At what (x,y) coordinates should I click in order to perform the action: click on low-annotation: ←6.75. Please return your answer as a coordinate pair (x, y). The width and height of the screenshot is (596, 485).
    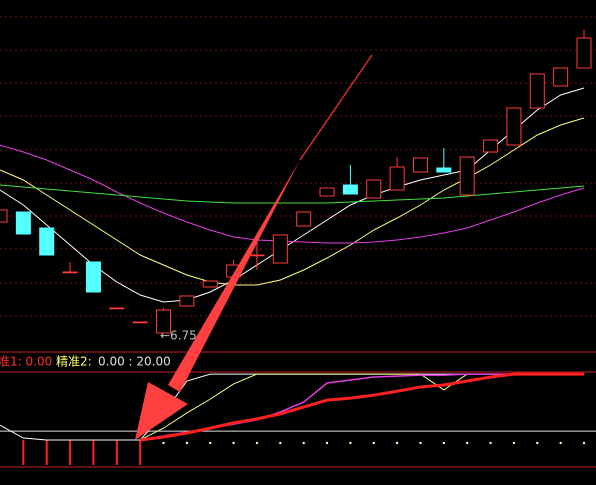
    Looking at the image, I should click on (178, 336).